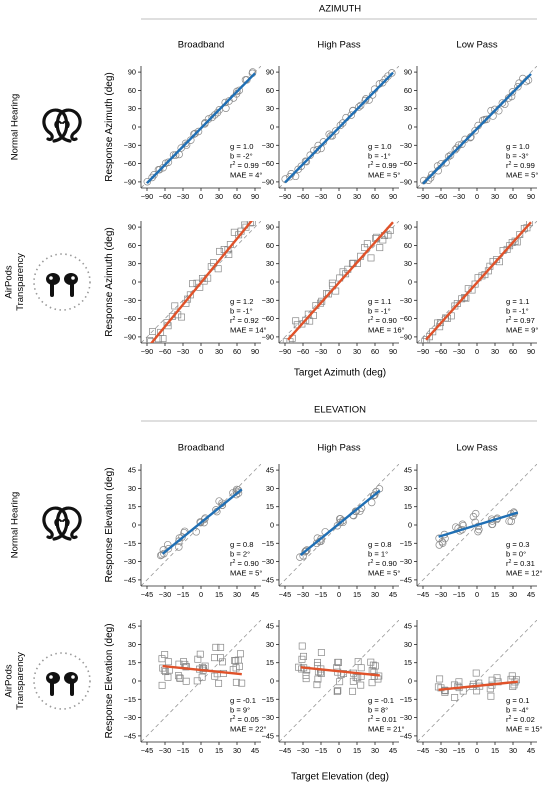 The image size is (550, 787). I want to click on stat-0: g = 0.1, so click(517, 700).